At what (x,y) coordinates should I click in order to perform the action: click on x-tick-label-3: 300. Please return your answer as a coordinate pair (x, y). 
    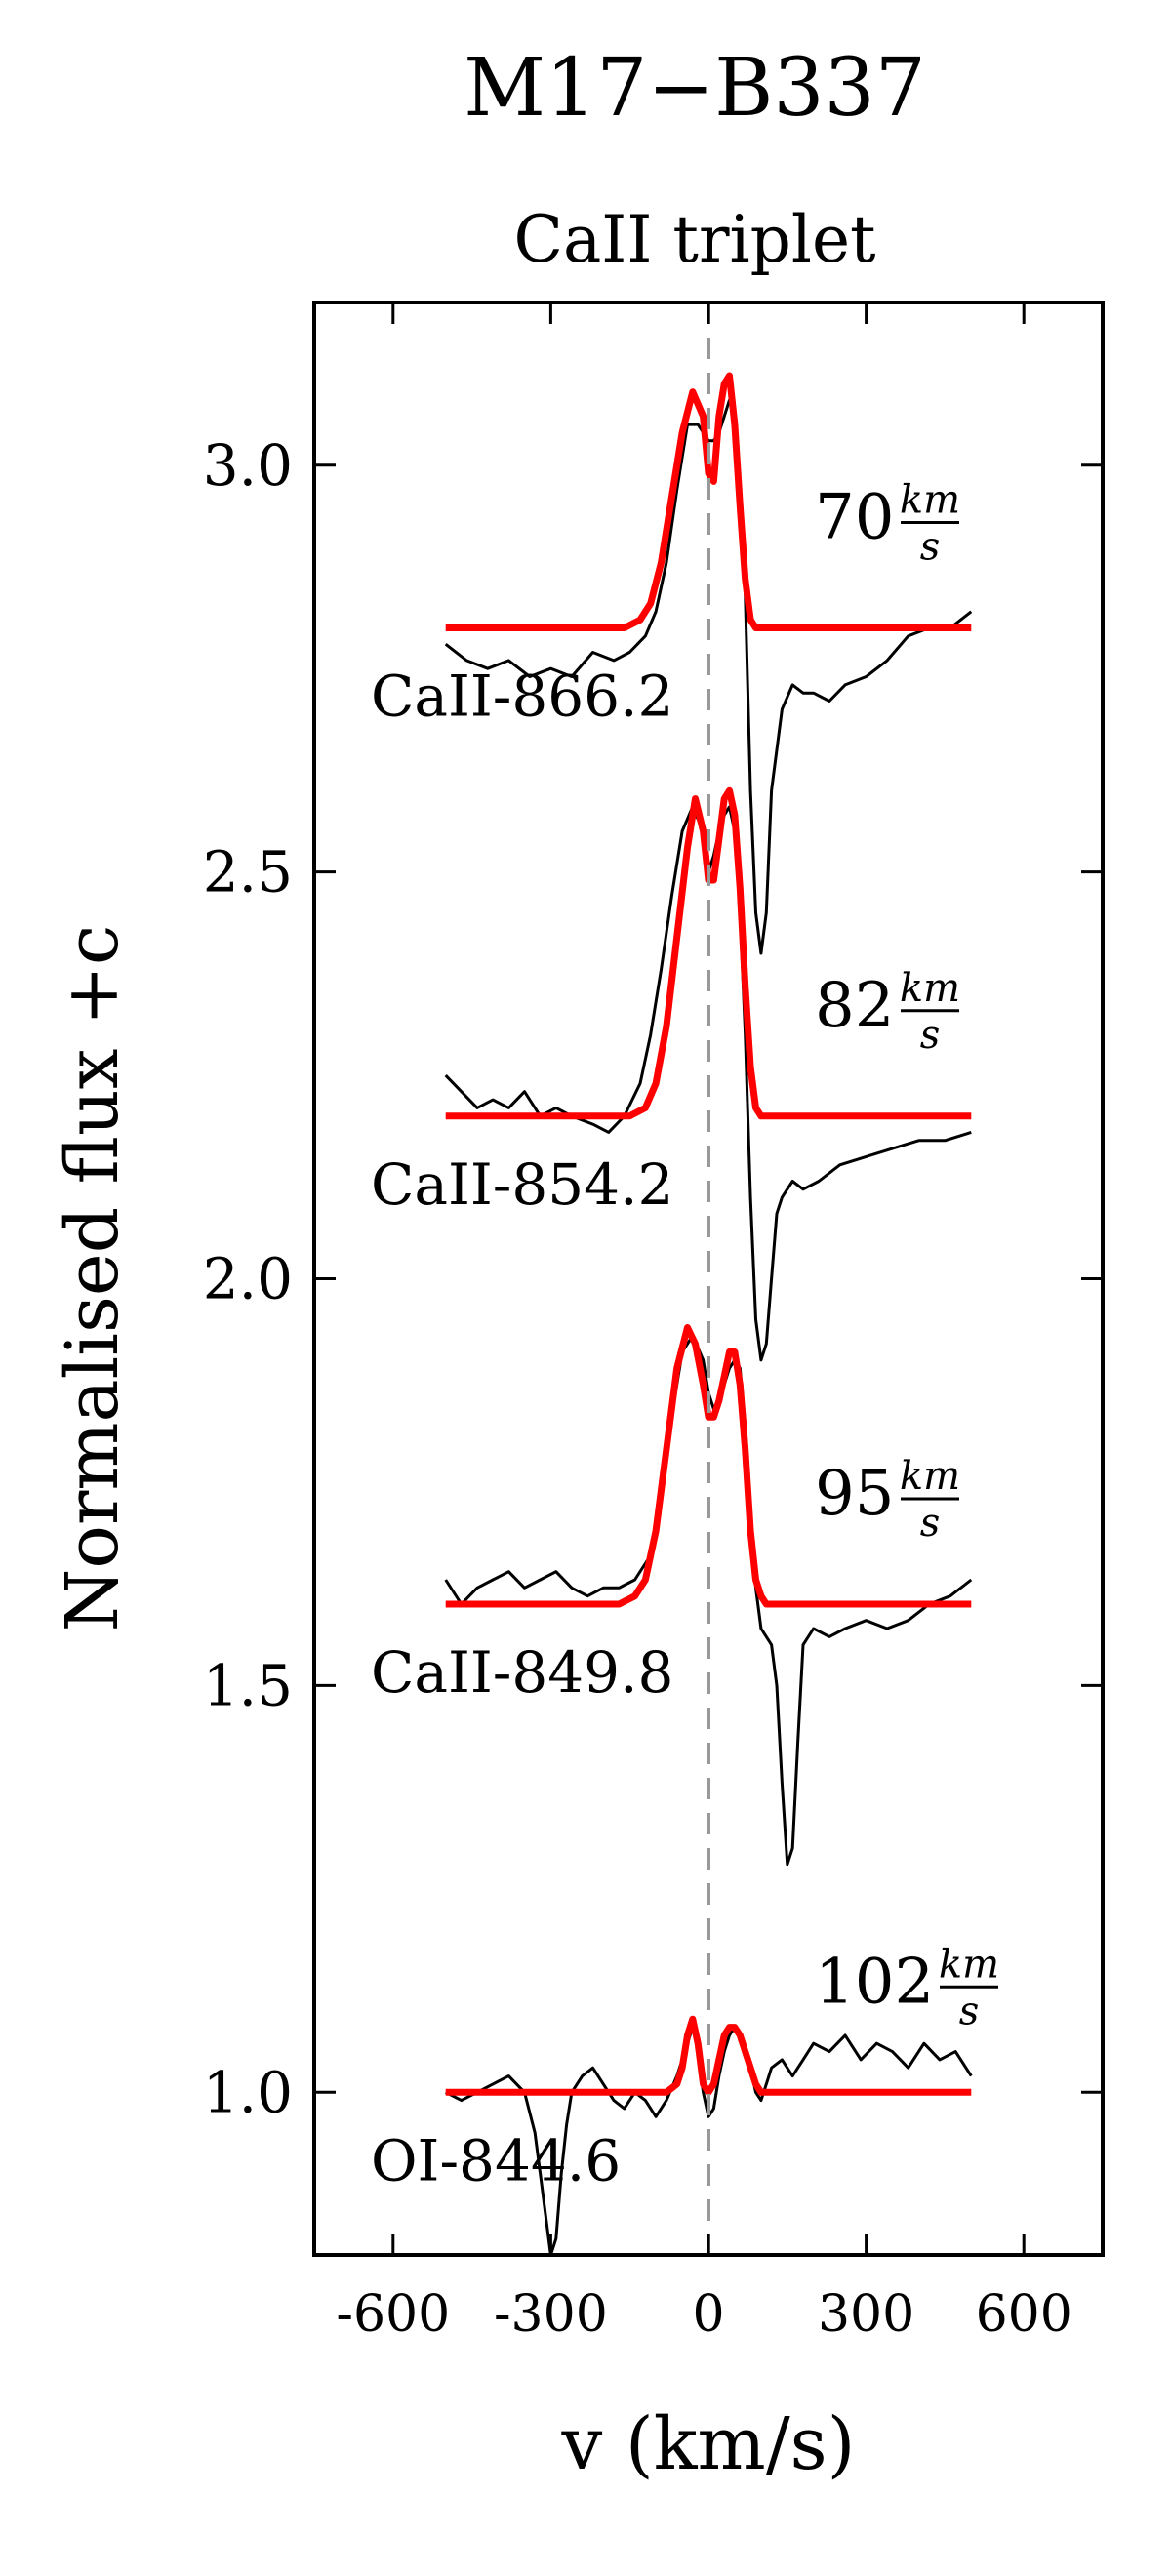
    Looking at the image, I should click on (866, 2314).